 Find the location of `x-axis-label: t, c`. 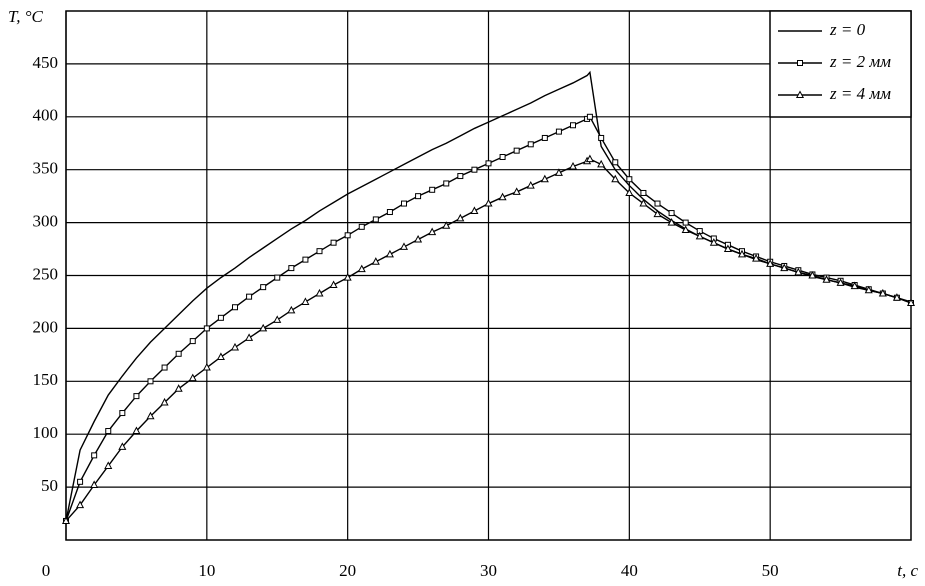

x-axis-label: t, c is located at coordinates (907, 570).